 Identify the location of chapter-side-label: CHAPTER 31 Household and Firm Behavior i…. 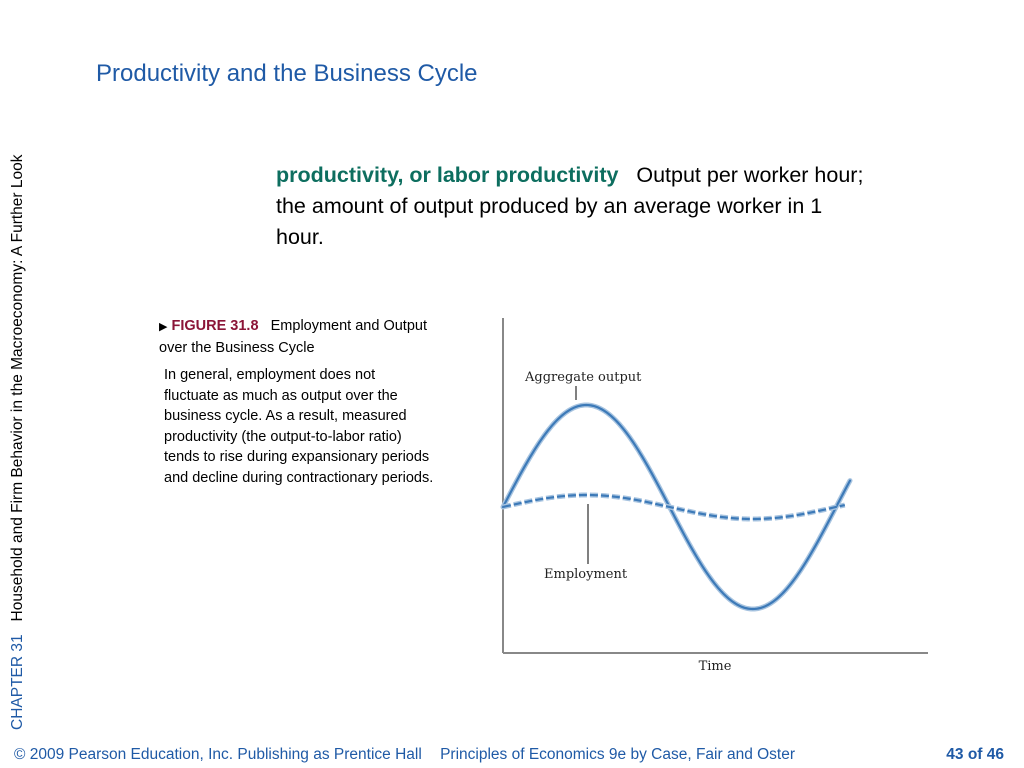
(18, 380).